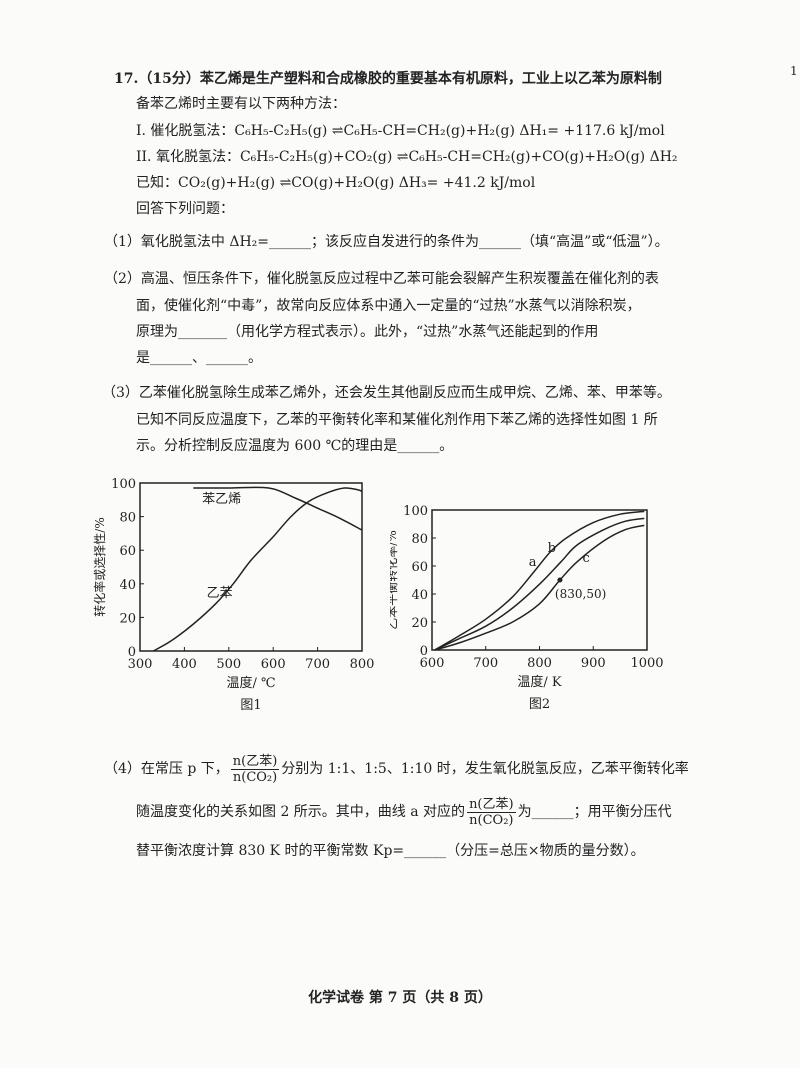  Describe the element at coordinates (794, 71) in the screenshot. I see `page-corner-number: 1` at that location.